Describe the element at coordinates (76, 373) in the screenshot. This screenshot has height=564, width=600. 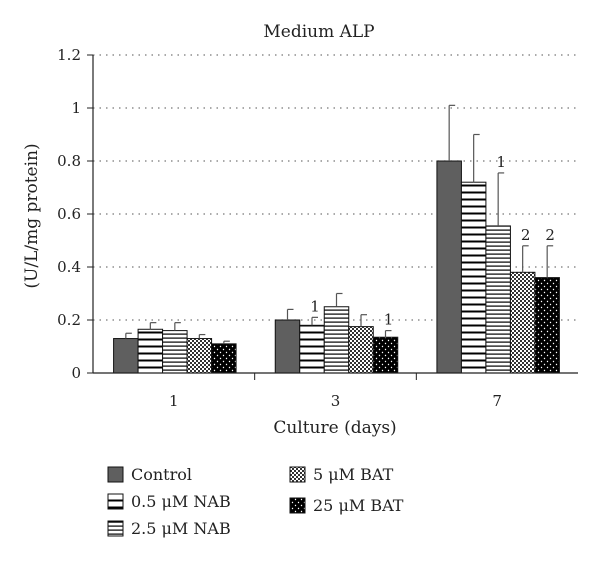
I see `y-tick-label: 0` at that location.